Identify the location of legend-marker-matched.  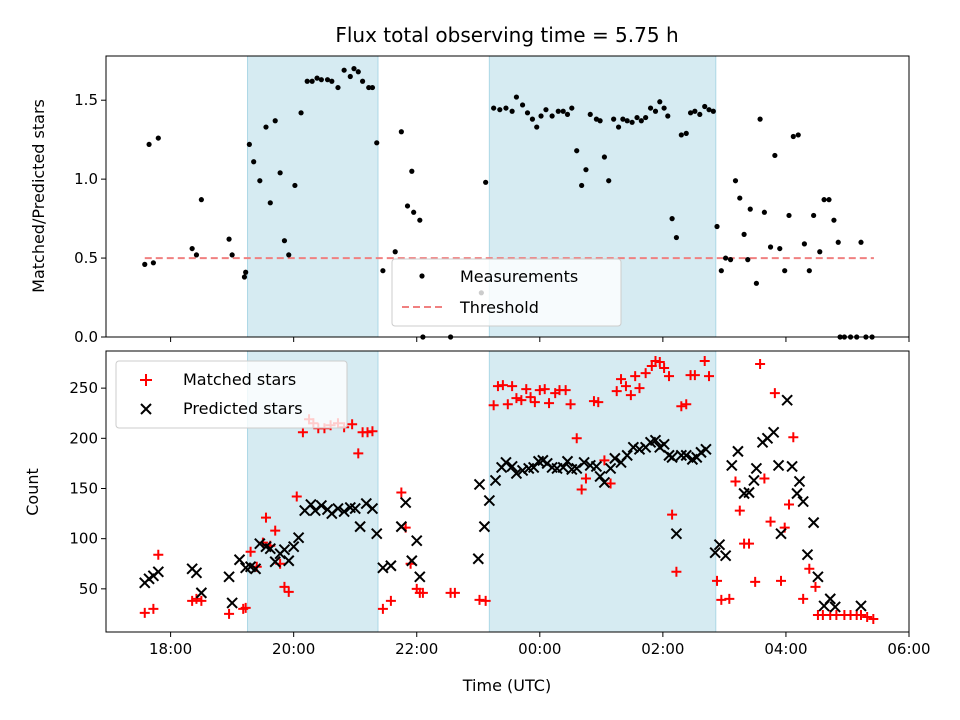
(146, 380).